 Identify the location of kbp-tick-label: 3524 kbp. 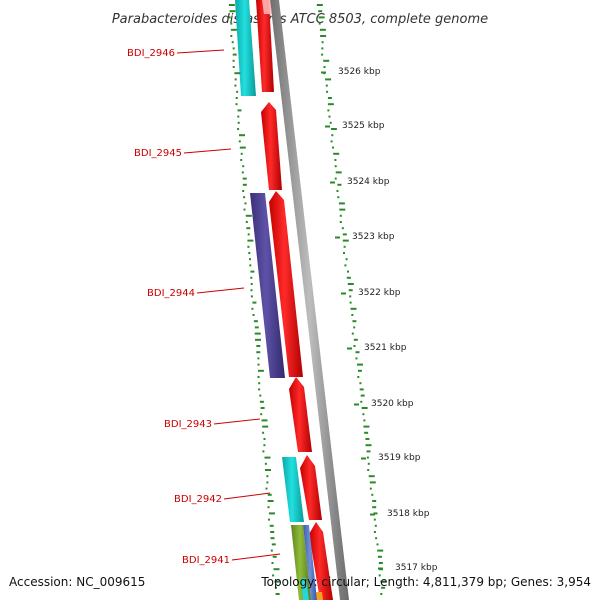
(368, 182).